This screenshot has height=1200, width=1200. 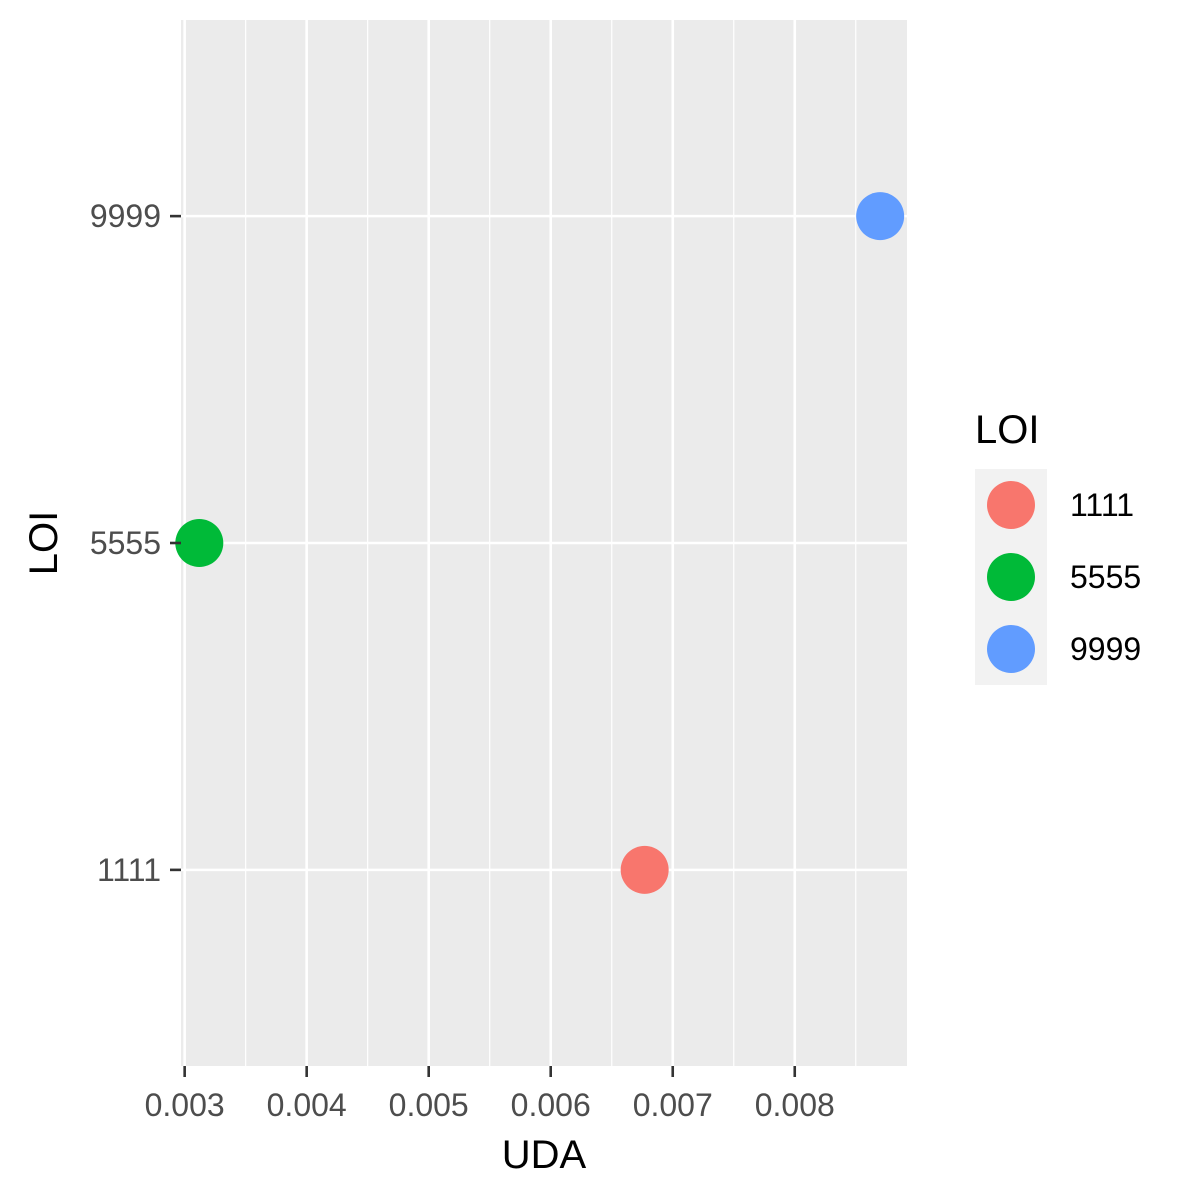 I want to click on x-tick-label: 0.008, so click(x=795, y=1105).